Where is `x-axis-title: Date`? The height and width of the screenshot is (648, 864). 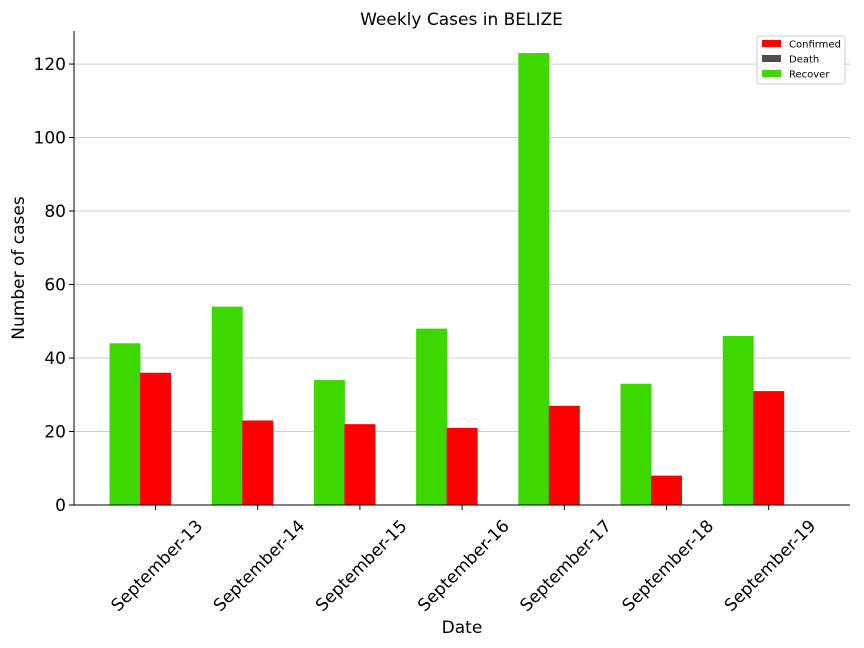 x-axis-title: Date is located at coordinates (462, 628).